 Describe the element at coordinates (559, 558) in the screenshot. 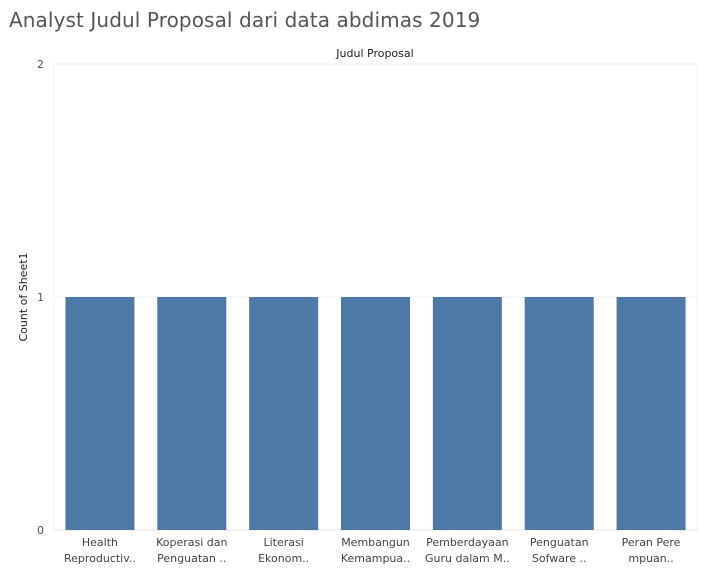

I see `x-tick-label: Sofware ..` at that location.